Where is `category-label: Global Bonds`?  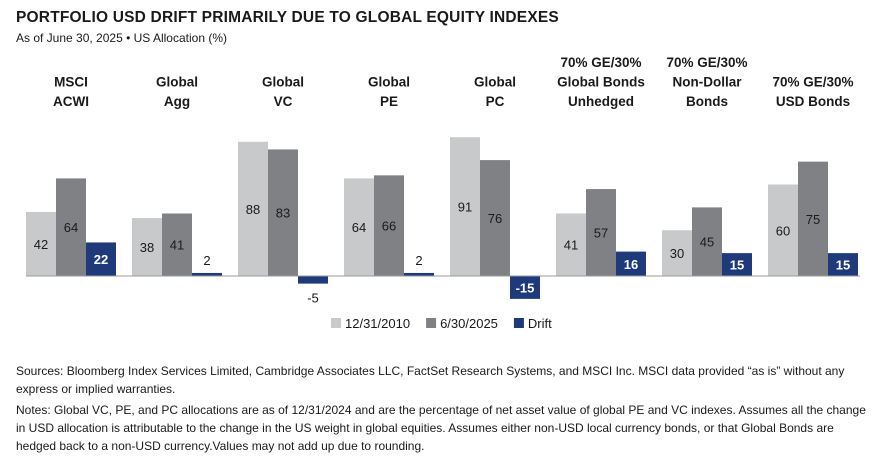 category-label: Global Bonds is located at coordinates (601, 82).